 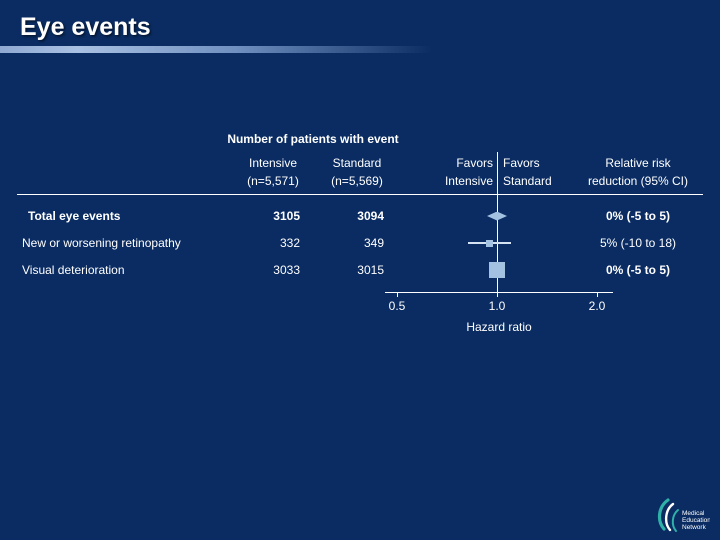 I want to click on intensive-col-label: Intensive, so click(x=273, y=163).